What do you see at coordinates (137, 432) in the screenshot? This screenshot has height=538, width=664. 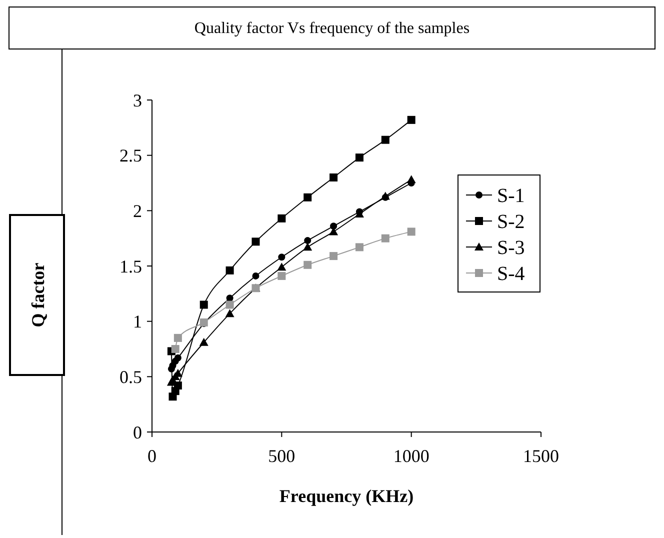 I see `y-tick-label: 0` at bounding box center [137, 432].